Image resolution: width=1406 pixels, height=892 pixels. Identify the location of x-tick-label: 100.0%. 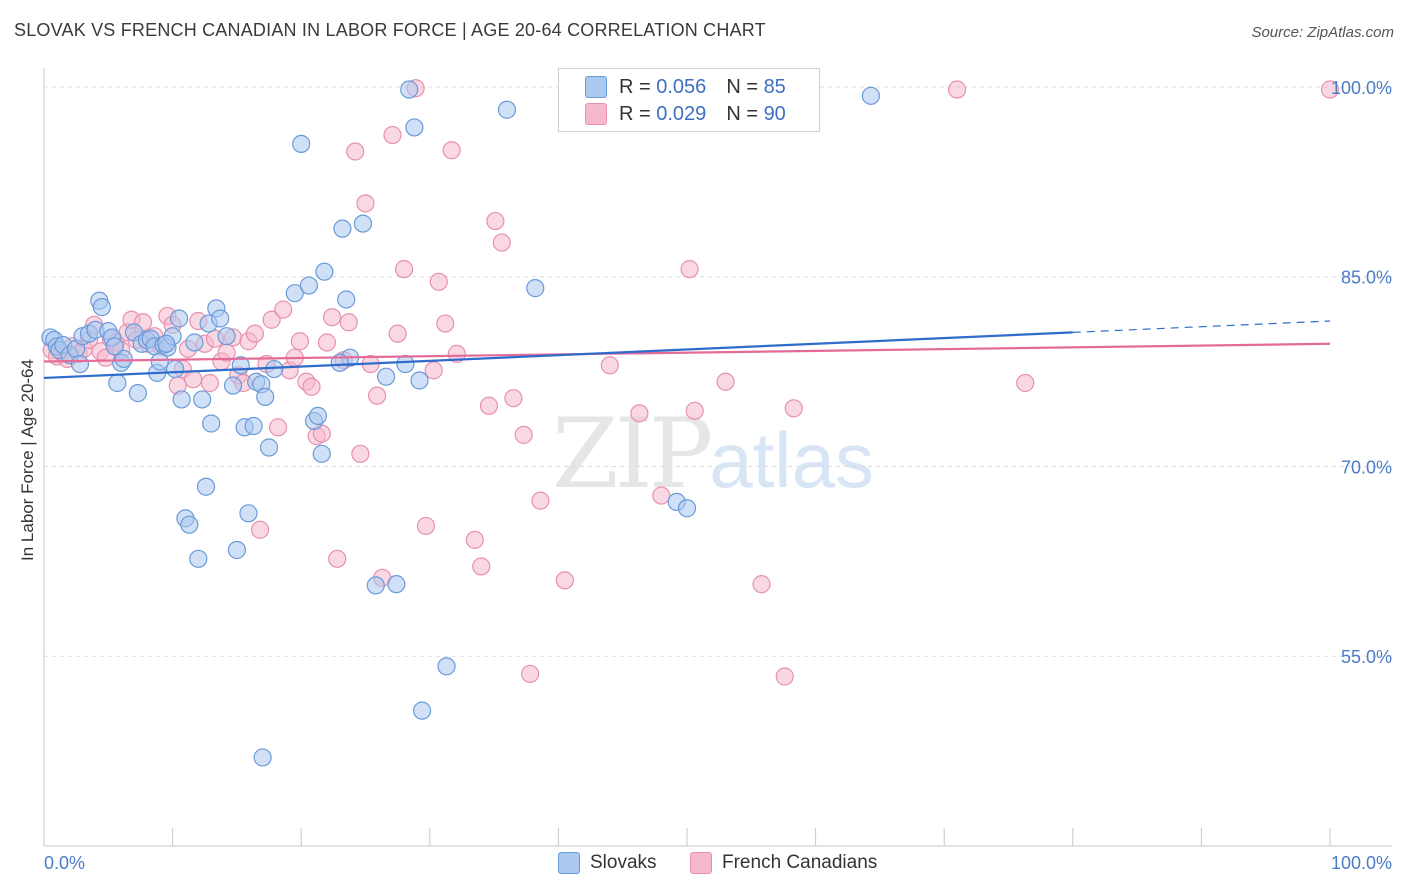
(1361, 863).